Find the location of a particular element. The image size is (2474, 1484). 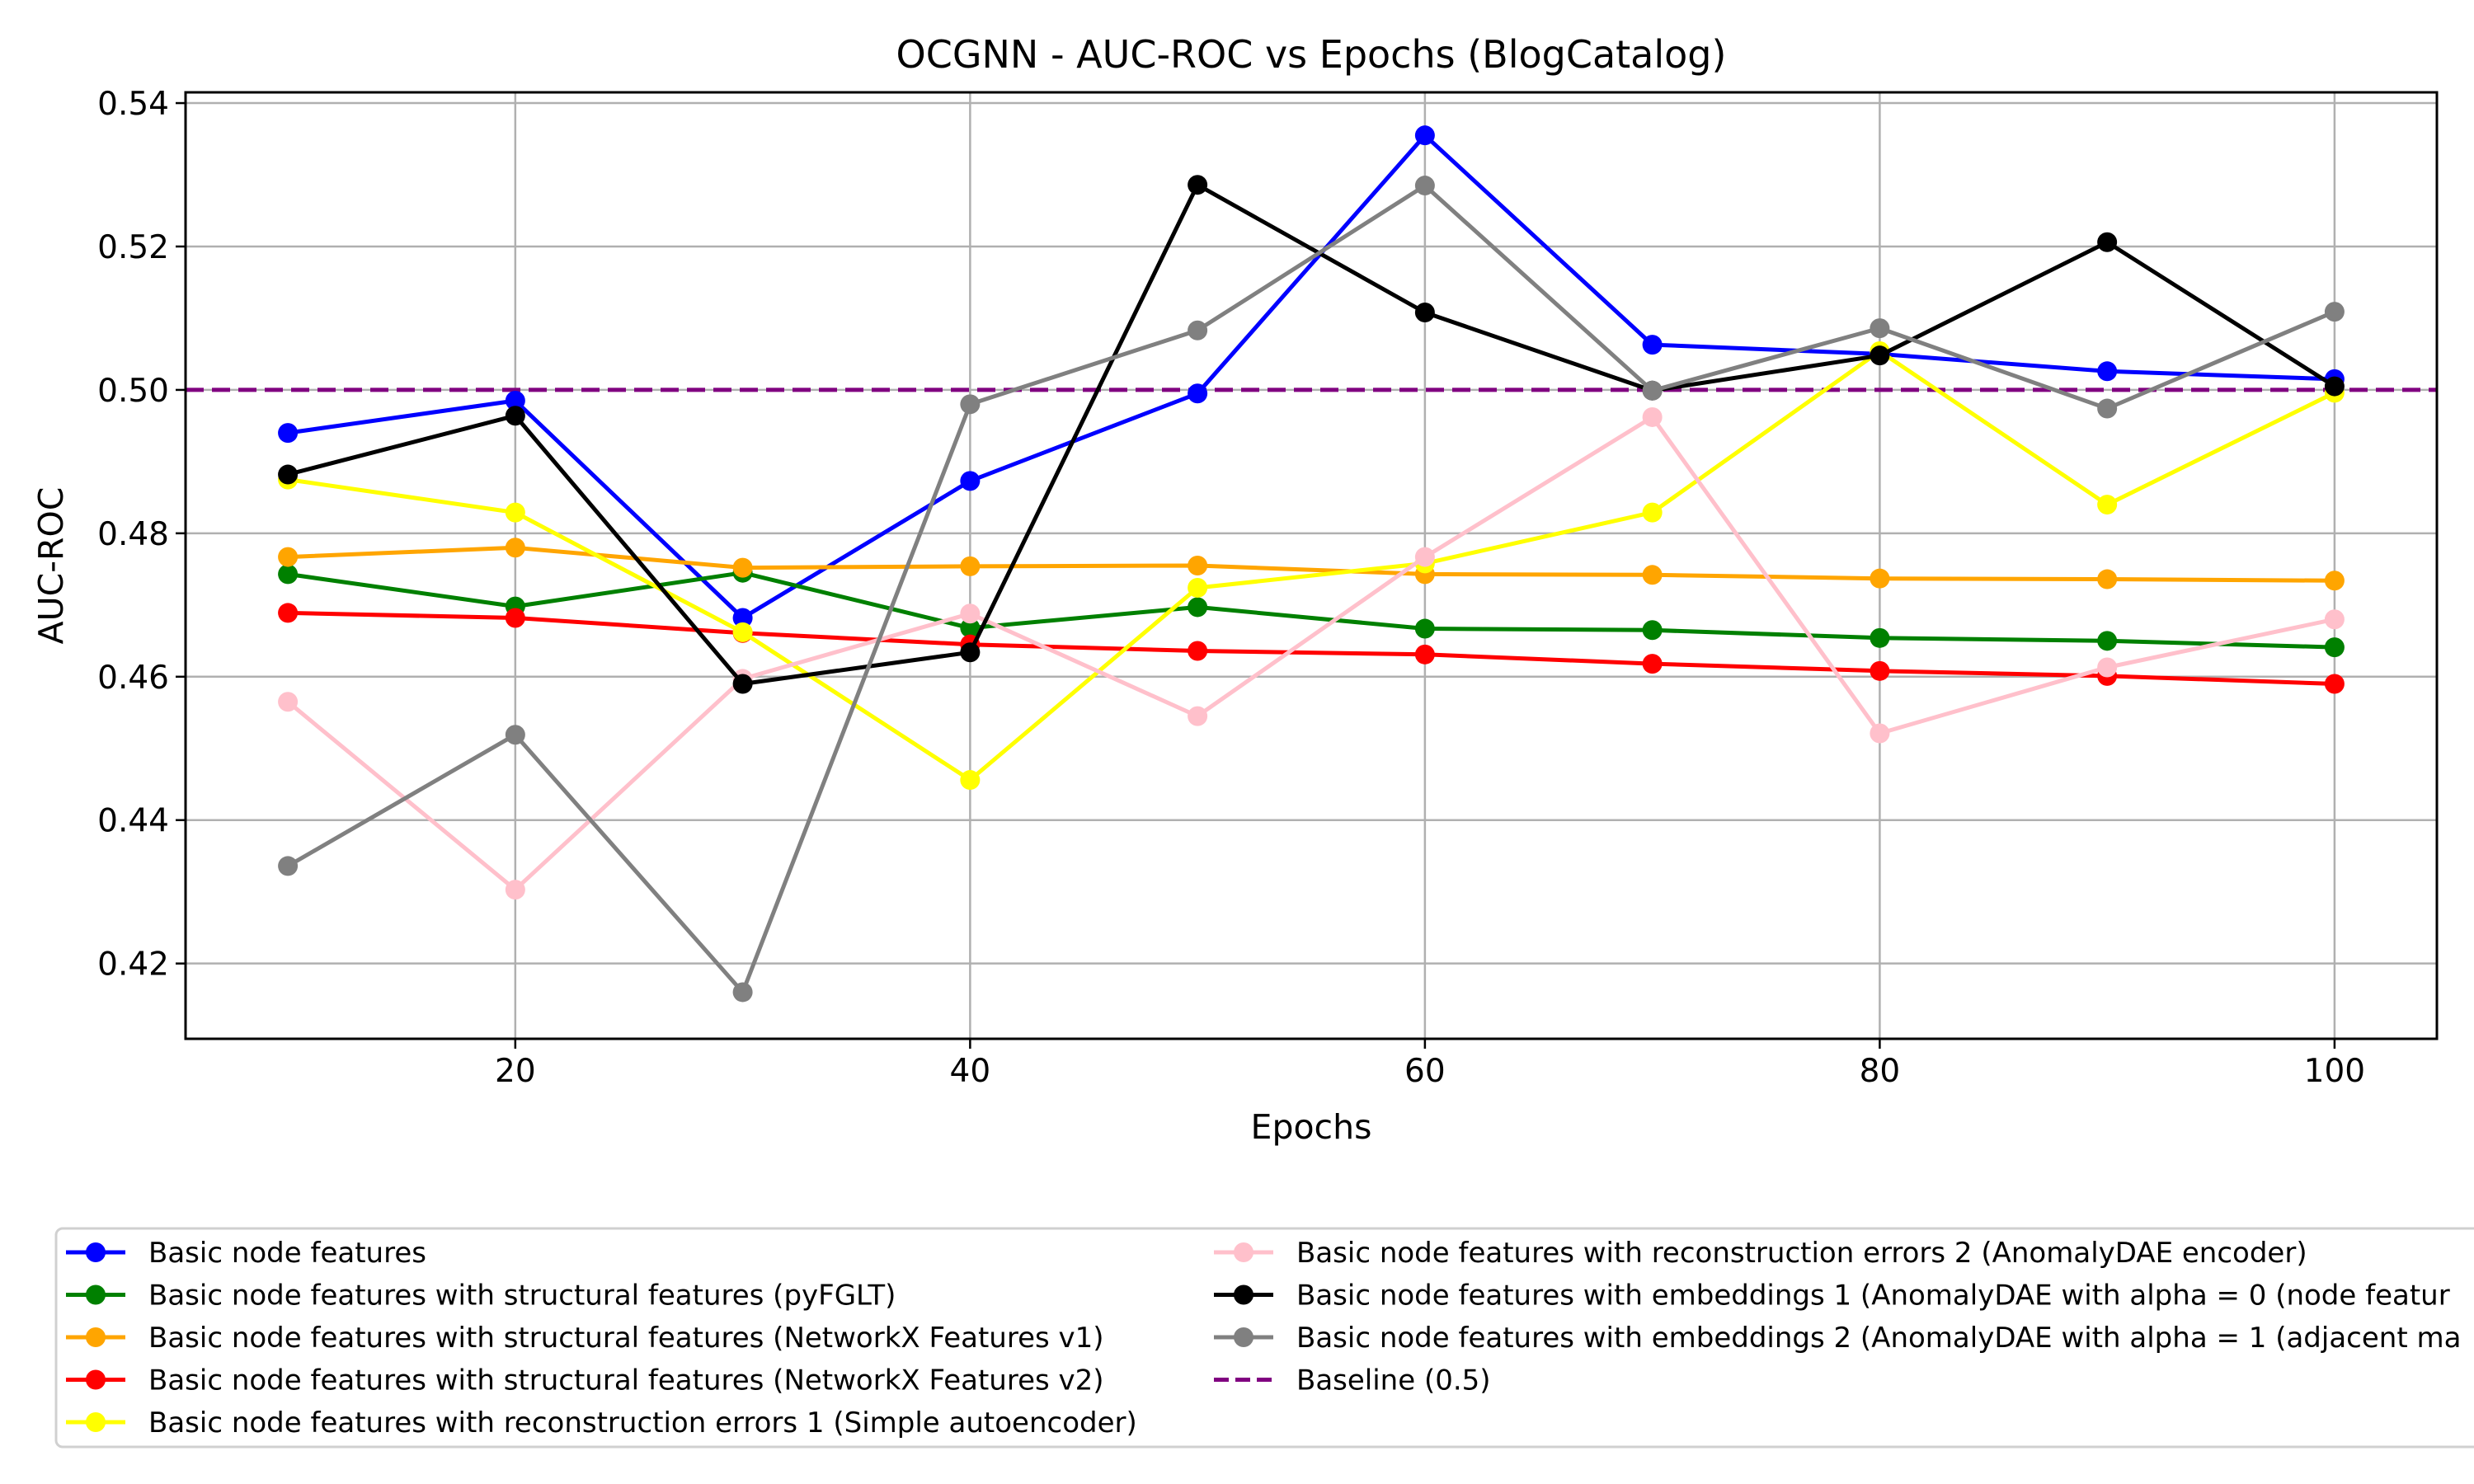

x-tick-label: 20 is located at coordinates (515, 1071).